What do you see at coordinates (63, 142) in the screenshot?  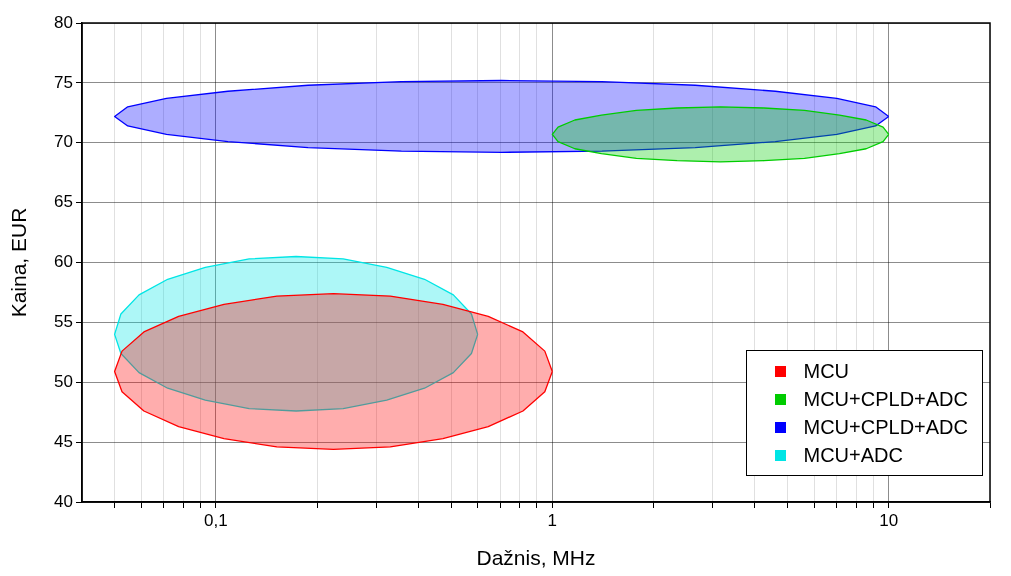 I see `y-tick-label: 70` at bounding box center [63, 142].